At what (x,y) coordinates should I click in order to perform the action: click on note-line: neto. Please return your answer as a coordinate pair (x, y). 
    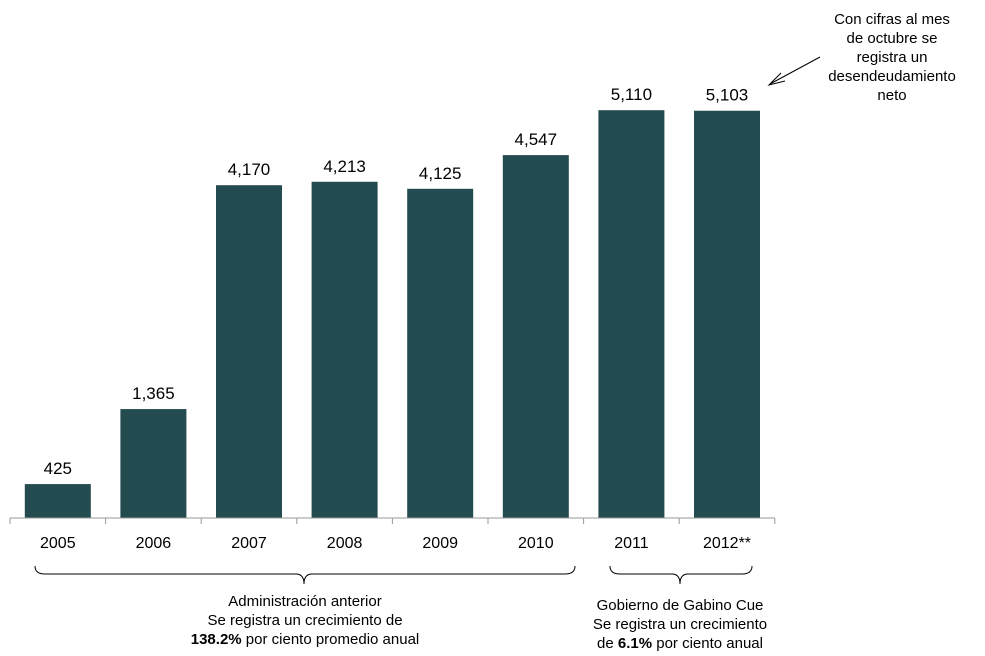
    Looking at the image, I should click on (892, 95).